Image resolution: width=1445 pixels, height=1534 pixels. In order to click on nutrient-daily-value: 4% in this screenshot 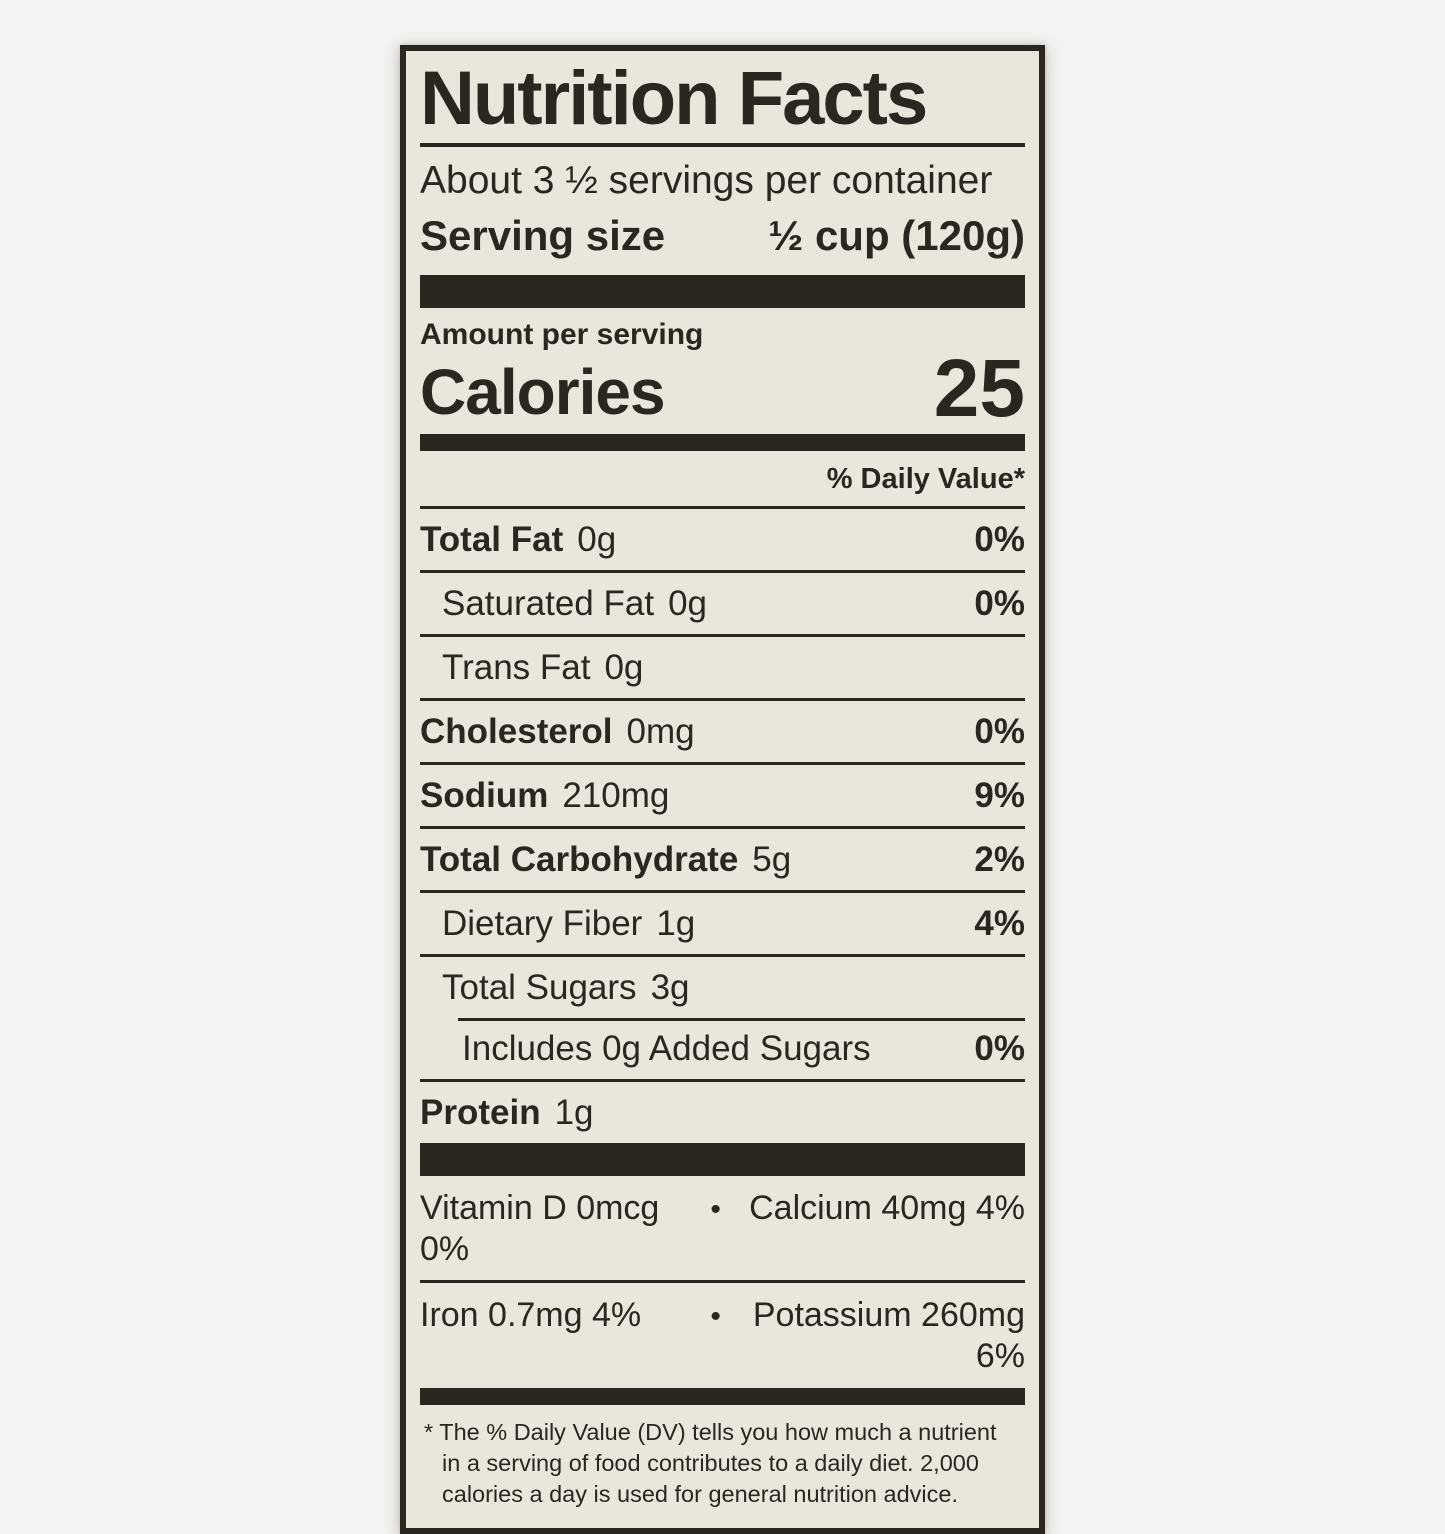, I will do `click(999, 923)`.